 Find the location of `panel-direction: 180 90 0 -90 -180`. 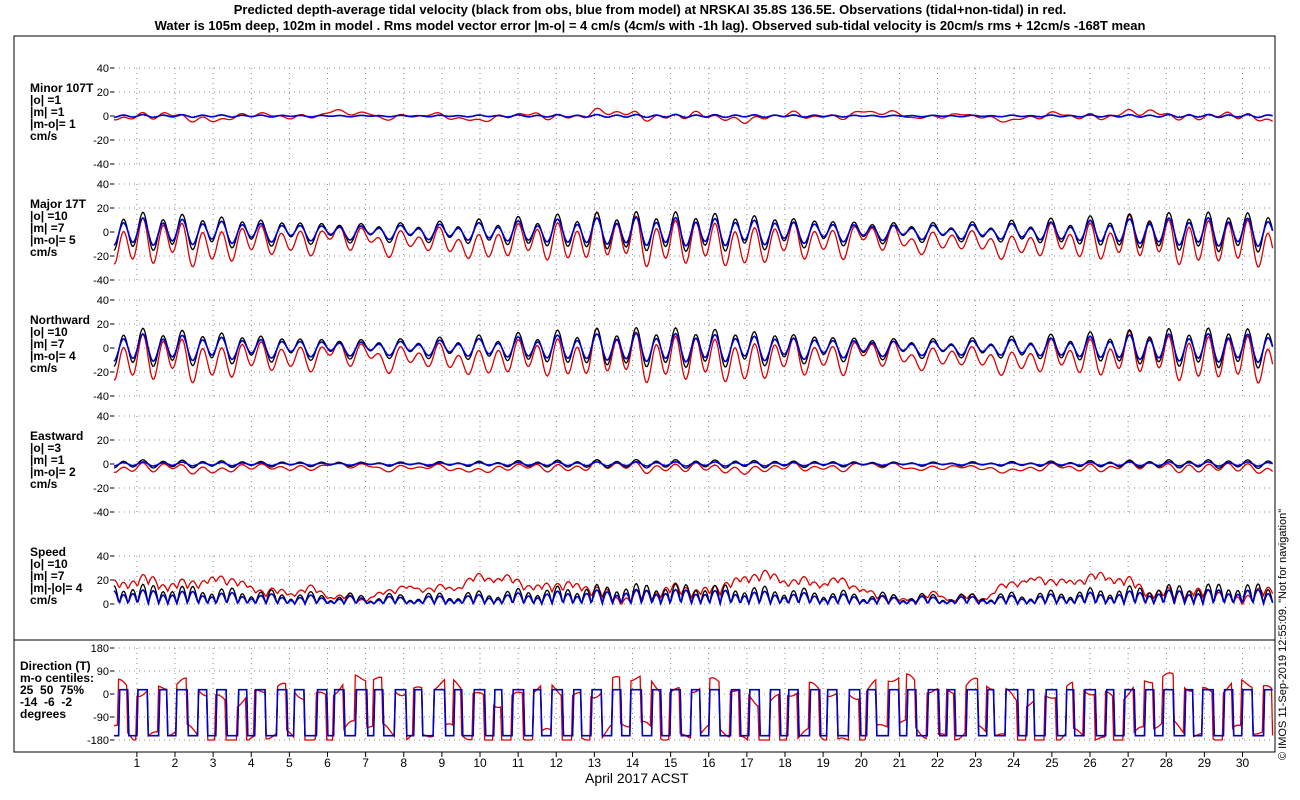

panel-direction: 180 90 0 -90 -180 is located at coordinates (680, 695).